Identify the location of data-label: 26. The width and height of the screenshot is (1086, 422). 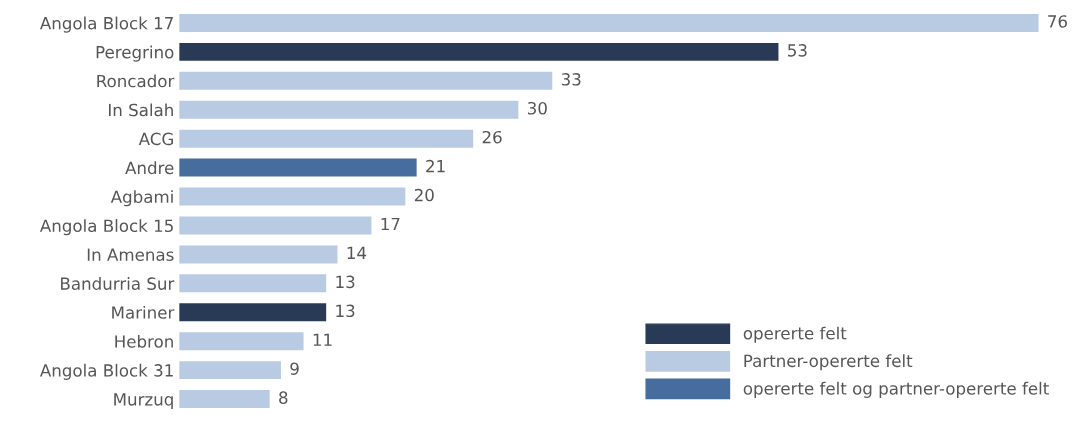
(492, 137).